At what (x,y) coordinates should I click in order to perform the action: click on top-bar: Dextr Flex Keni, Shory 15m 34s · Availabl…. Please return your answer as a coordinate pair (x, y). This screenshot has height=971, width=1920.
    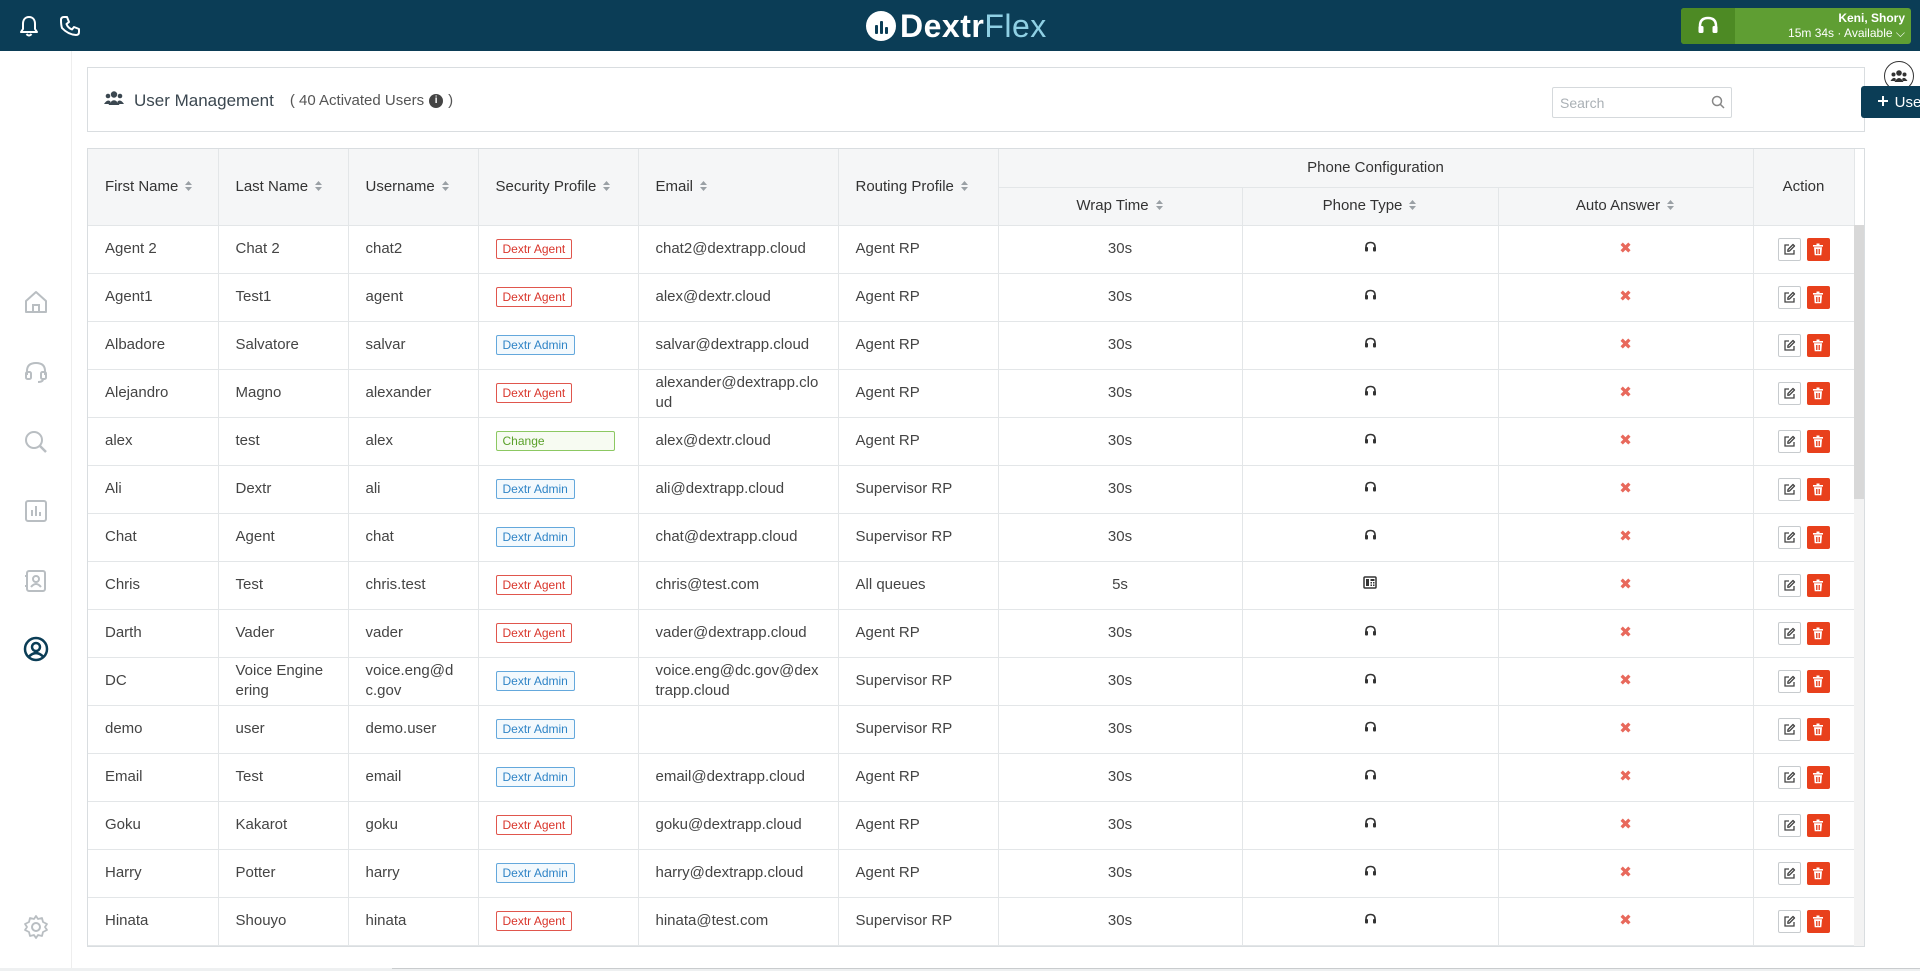
    Looking at the image, I should click on (960, 25).